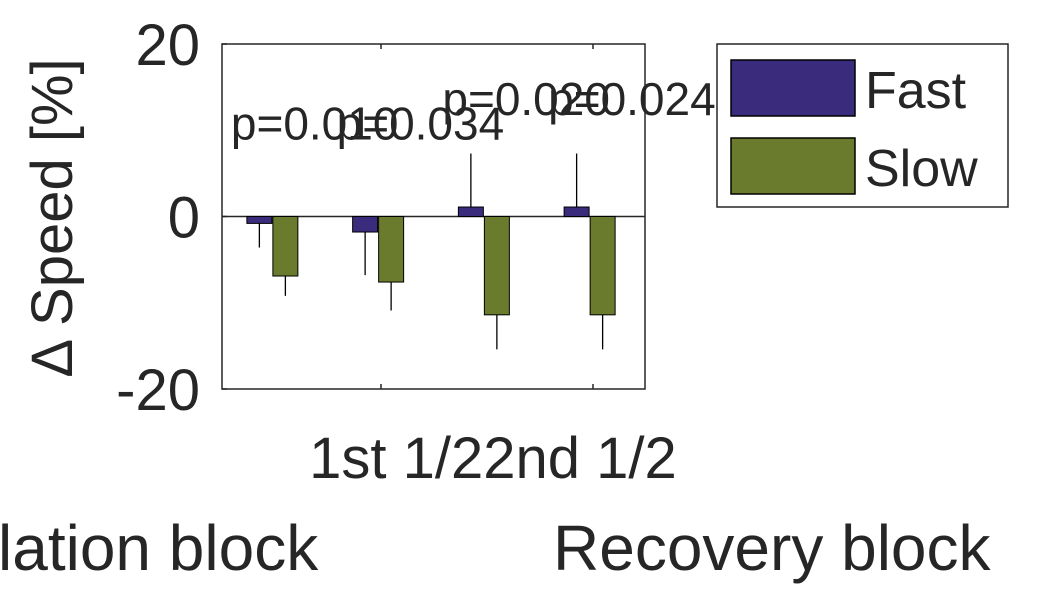  What do you see at coordinates (526, 99) in the screenshot?
I see `p-value-annotation: p=0.020` at bounding box center [526, 99].